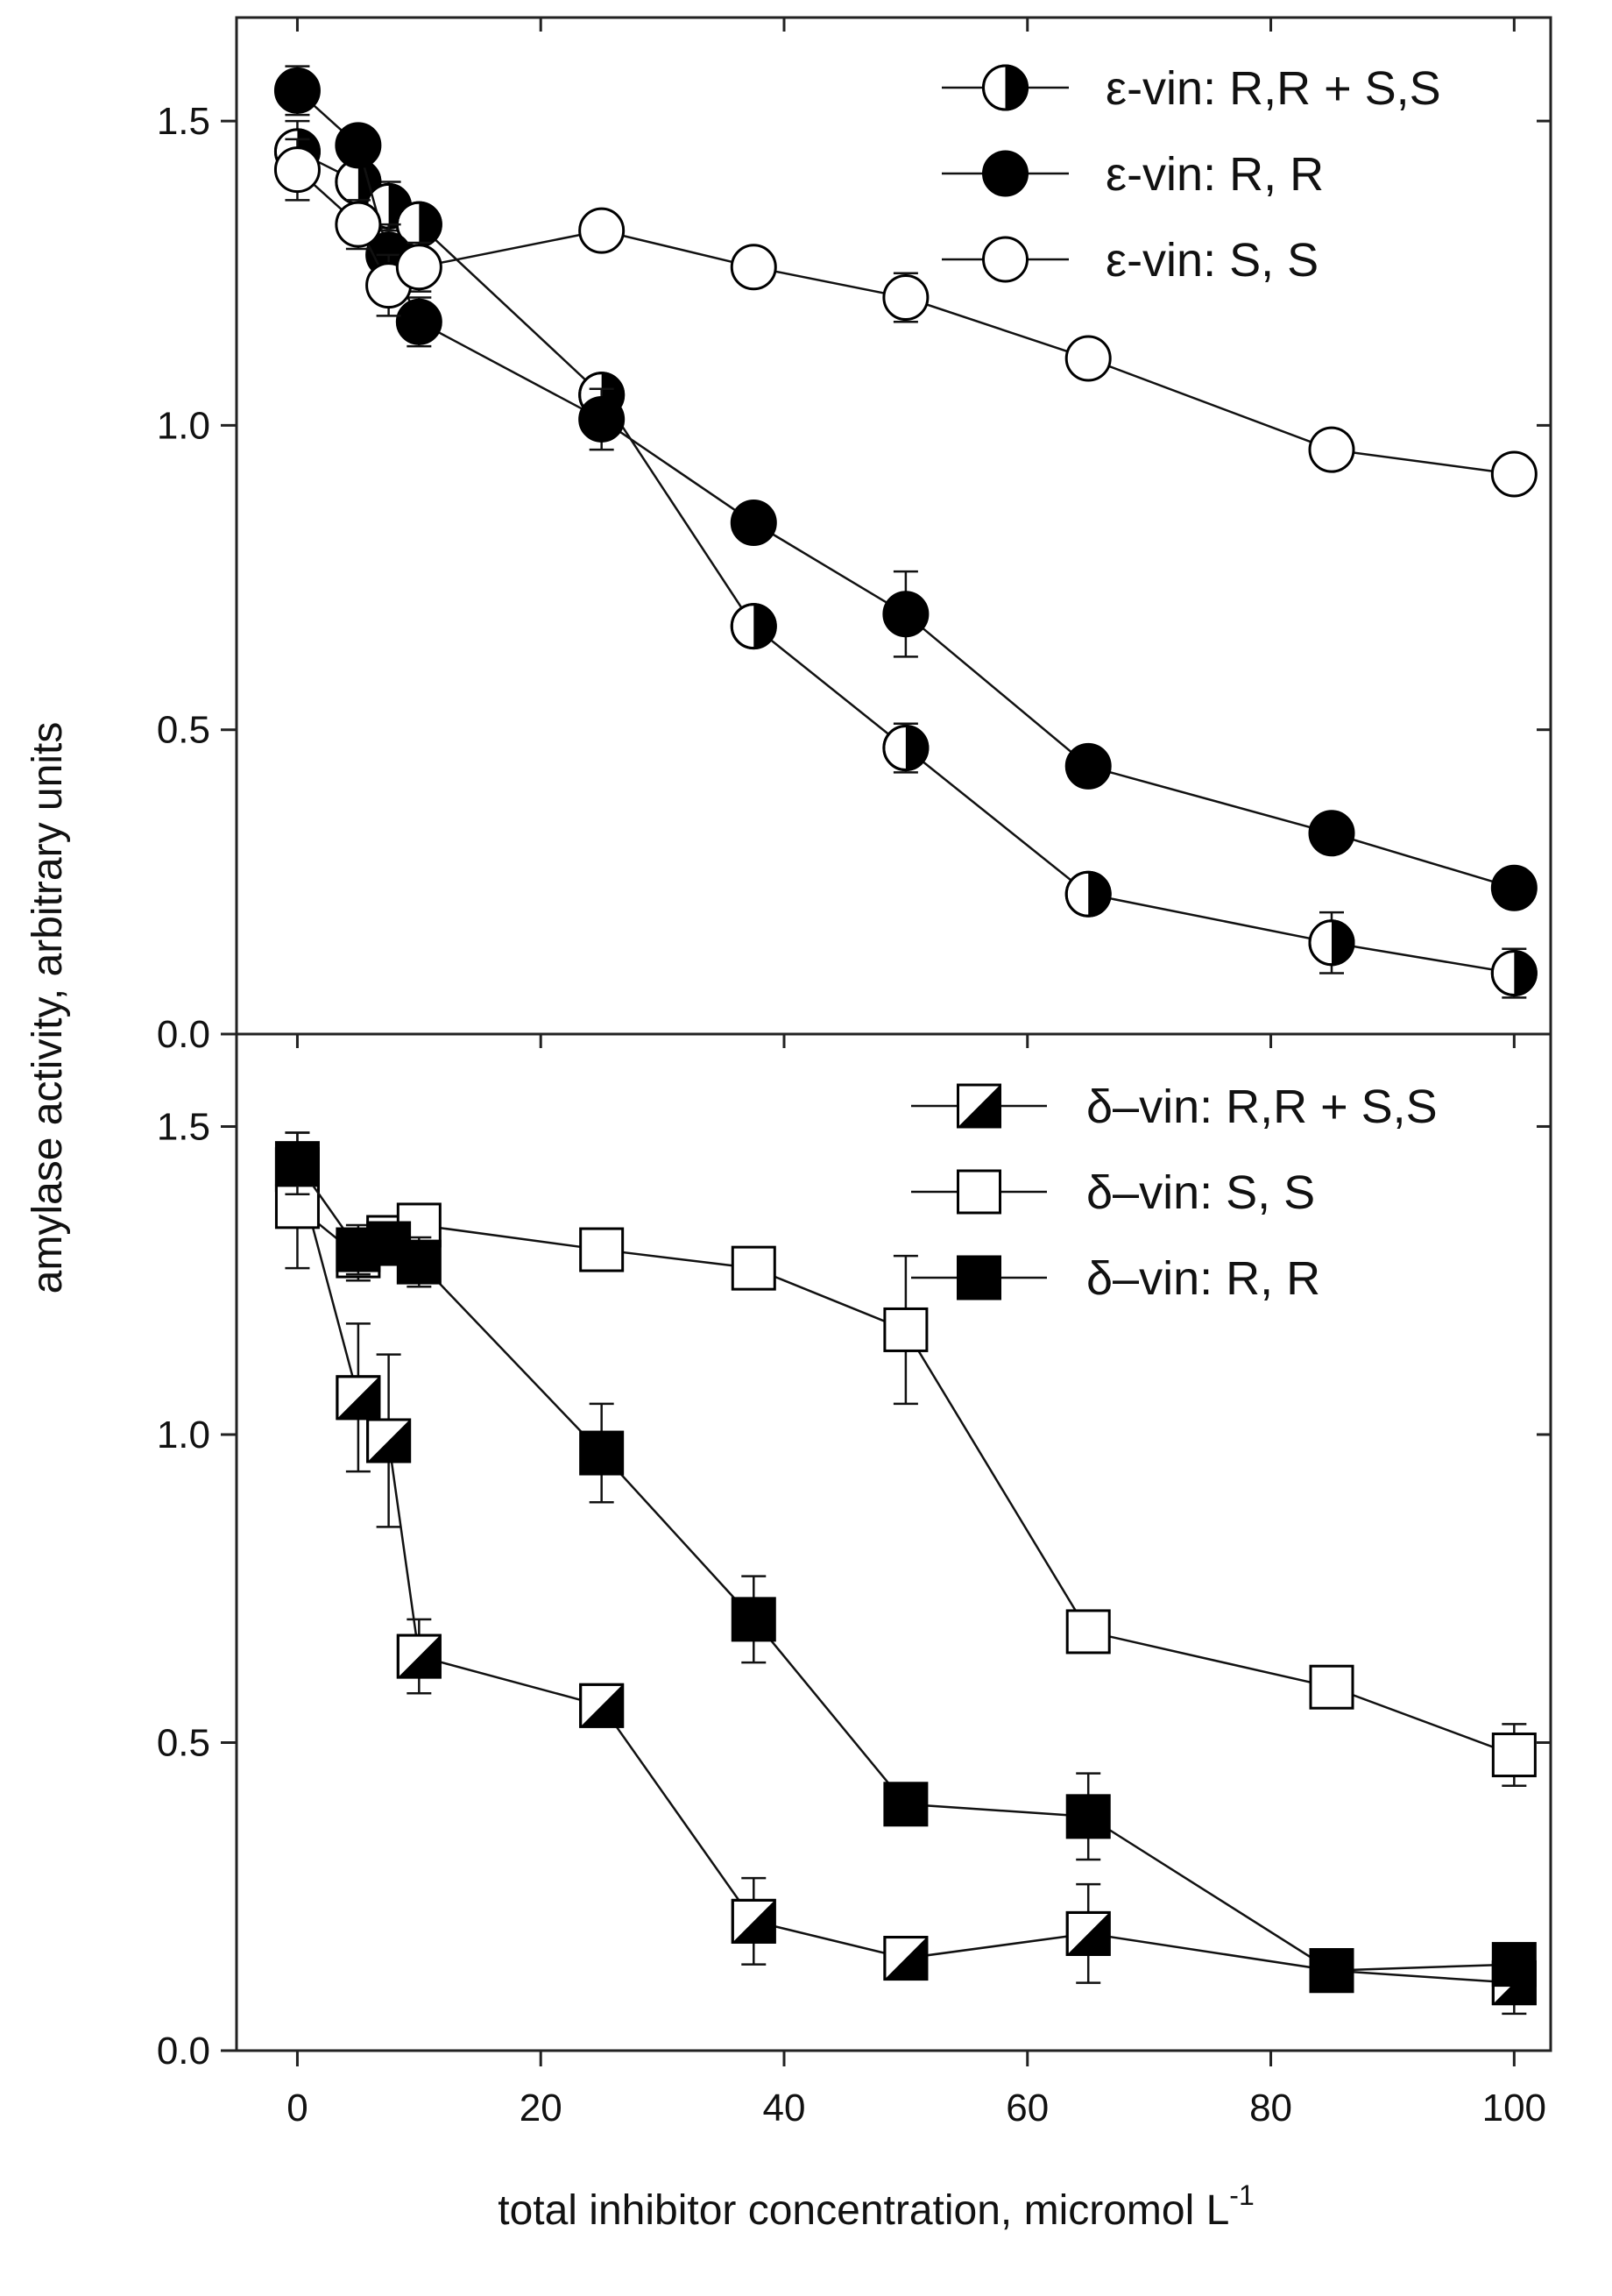  Describe the element at coordinates (1203, 1278) in the screenshot. I see `legend-label-bottom-2: δ–vin: R, R` at that location.